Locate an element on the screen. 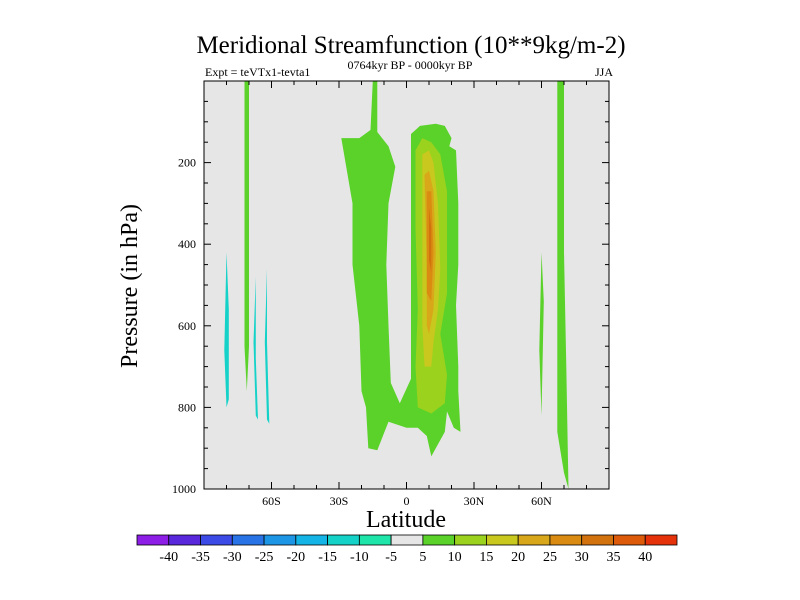 The image size is (800, 600). colorbar-label: -25 is located at coordinates (264, 557).